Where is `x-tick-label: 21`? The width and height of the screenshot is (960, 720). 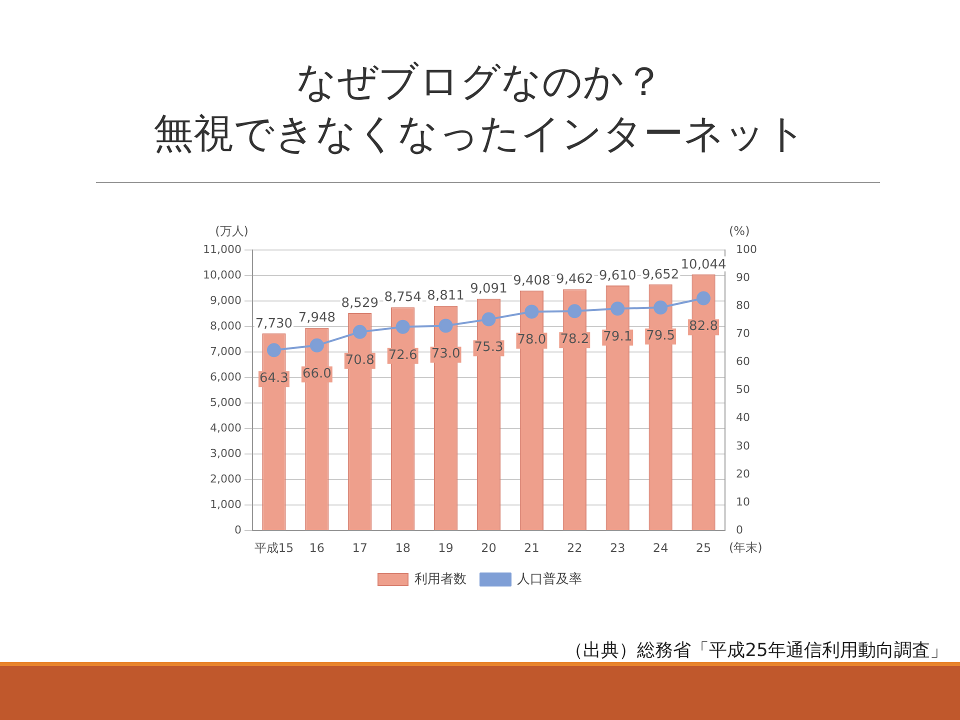 x-tick-label: 21 is located at coordinates (532, 547).